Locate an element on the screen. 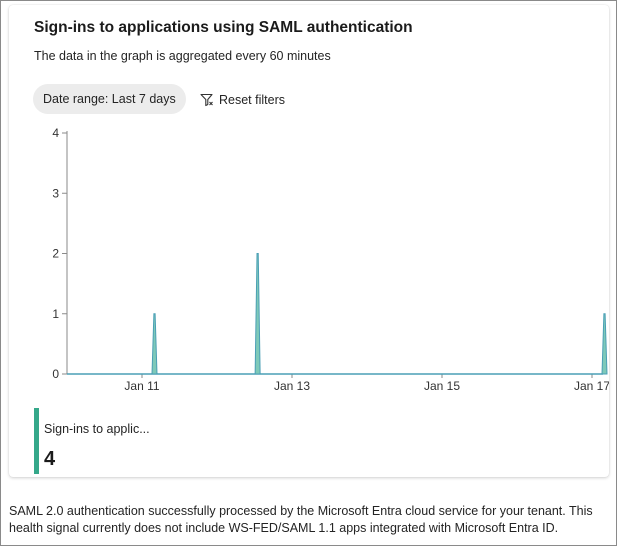 The width and height of the screenshot is (617, 546). x-tick-label: Jan 17 is located at coordinates (591, 386).